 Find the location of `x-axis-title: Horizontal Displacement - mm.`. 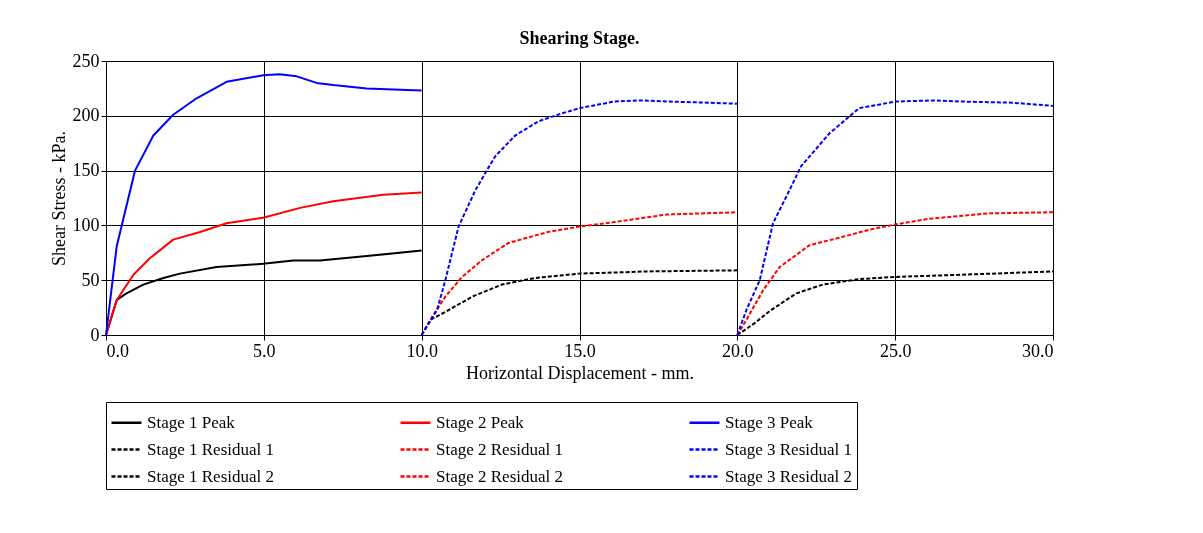

x-axis-title: Horizontal Displacement - mm. is located at coordinates (580, 372).